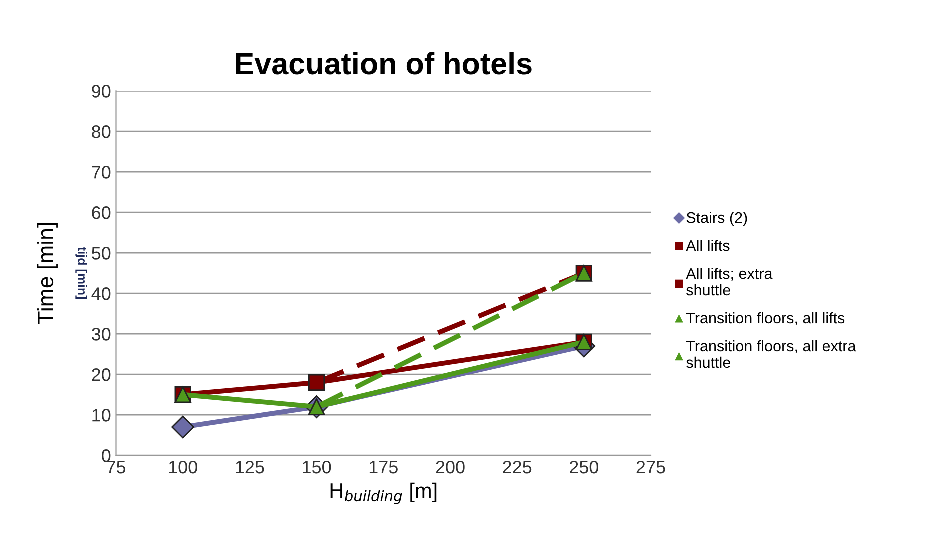 This screenshot has height=536, width=930. Describe the element at coordinates (101, 253) in the screenshot. I see `y-tick-label: 50` at that location.